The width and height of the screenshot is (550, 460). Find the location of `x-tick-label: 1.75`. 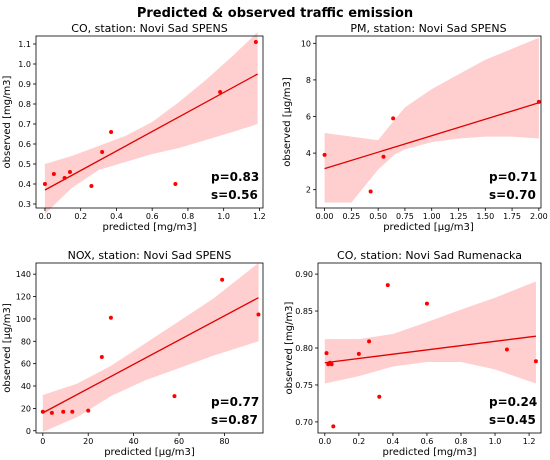

x-tick-label: 1.75 is located at coordinates (512, 216).